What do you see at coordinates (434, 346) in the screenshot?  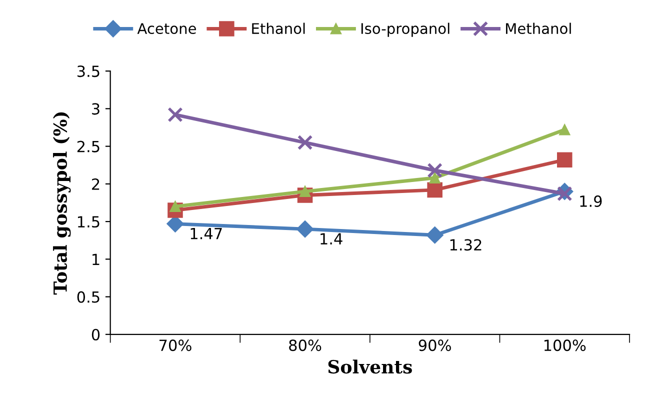 I see `x-tick-label: 90%` at bounding box center [434, 346].